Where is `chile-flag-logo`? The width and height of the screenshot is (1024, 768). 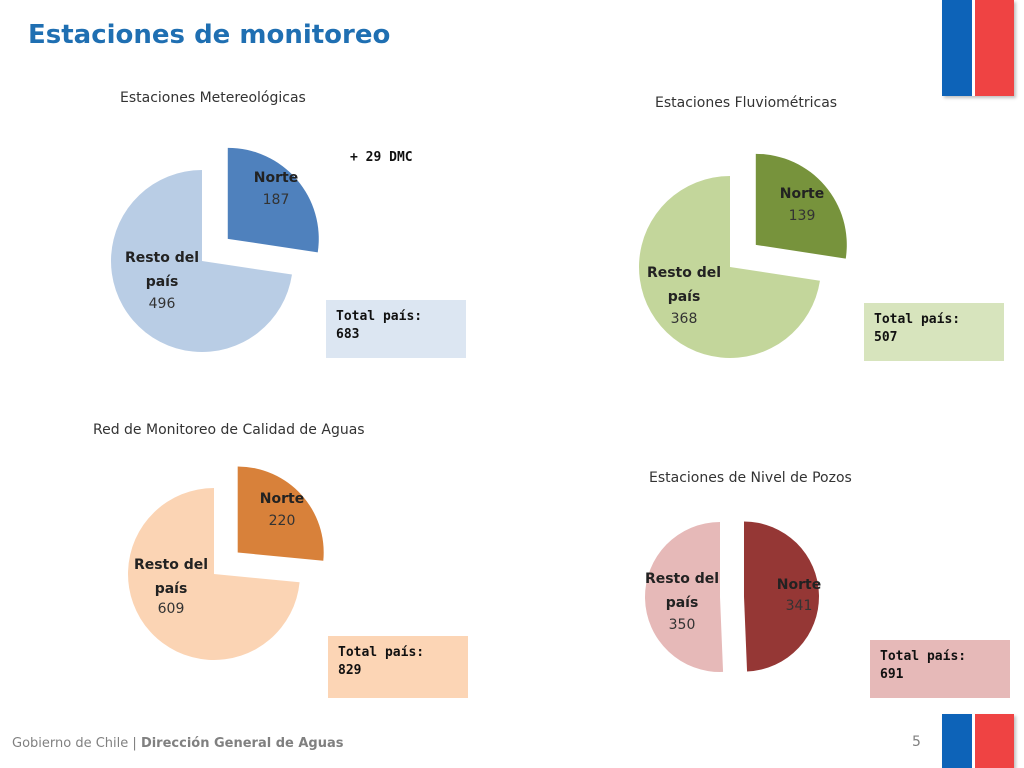
chile-flag-logo is located at coordinates (978, 48).